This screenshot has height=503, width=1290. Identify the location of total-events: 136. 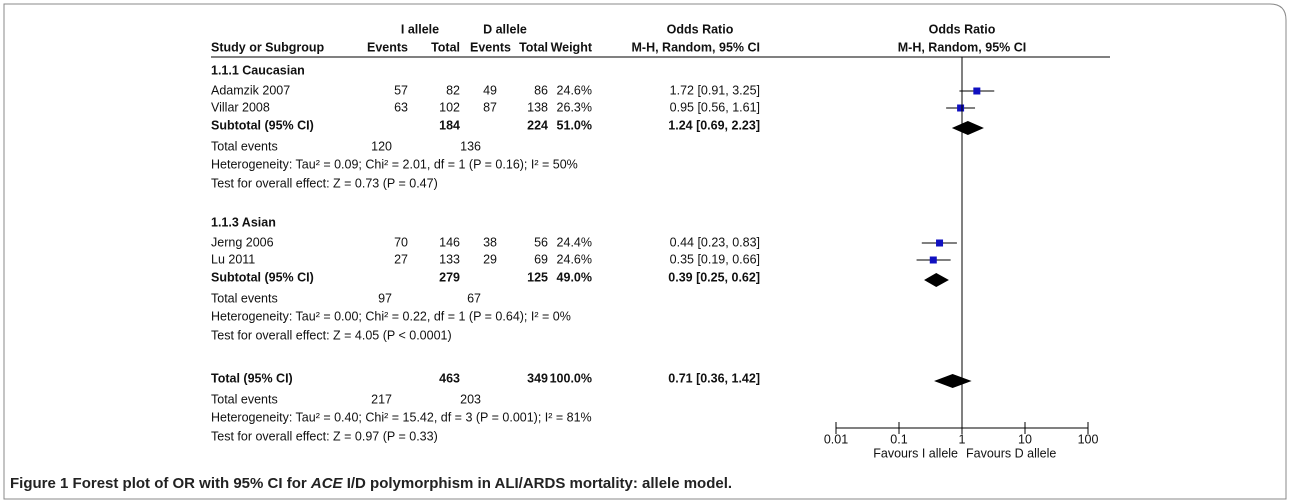
(470, 146).